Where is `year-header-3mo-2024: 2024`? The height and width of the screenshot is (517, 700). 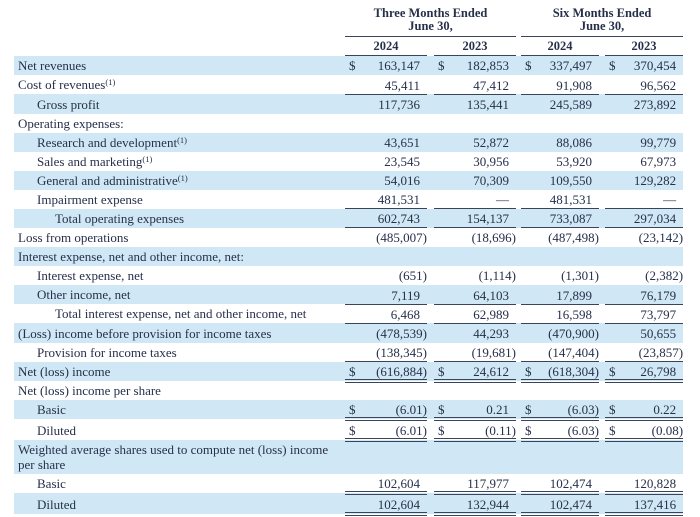
year-header-3mo-2024: 2024 is located at coordinates (386, 46).